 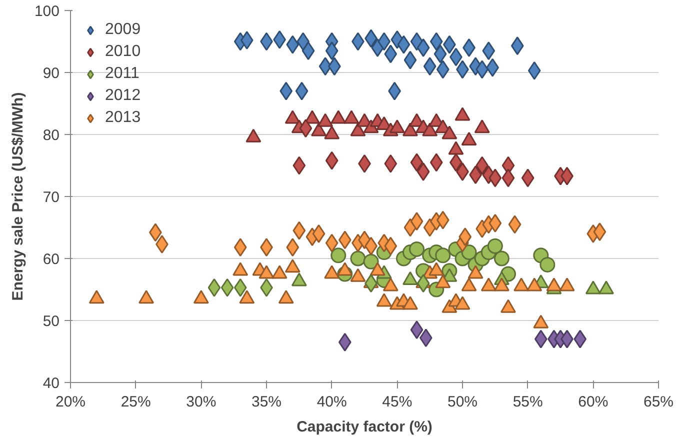 I want to click on x-tick-label: 45%, so click(x=397, y=402).